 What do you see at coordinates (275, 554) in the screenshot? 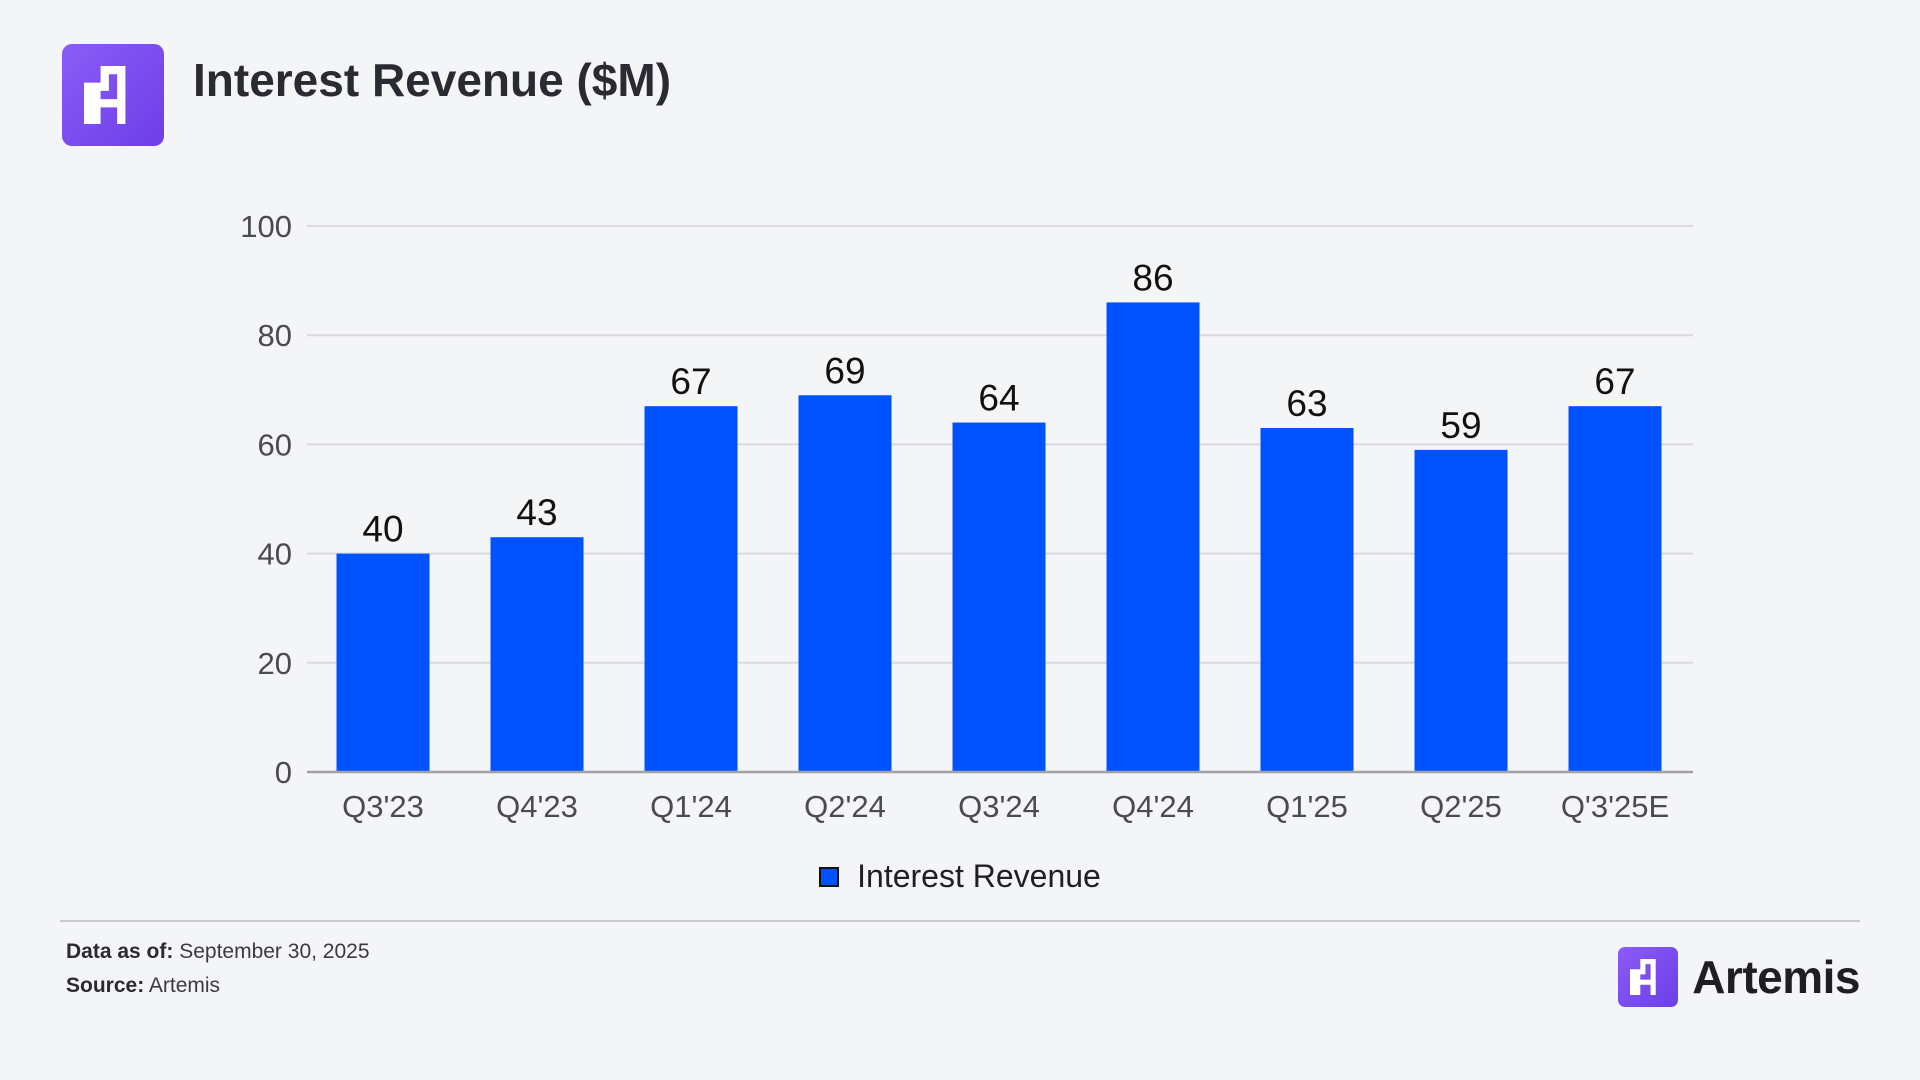
I see `y-tick-label: 40` at bounding box center [275, 554].